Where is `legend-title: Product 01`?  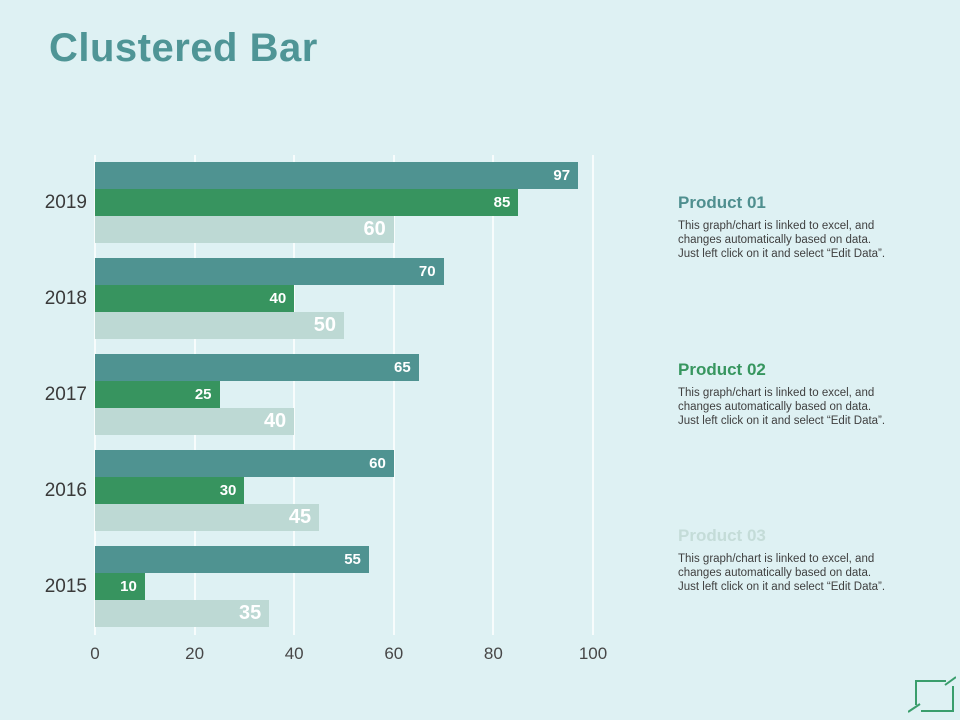
legend-title: Product 01 is located at coordinates (722, 202).